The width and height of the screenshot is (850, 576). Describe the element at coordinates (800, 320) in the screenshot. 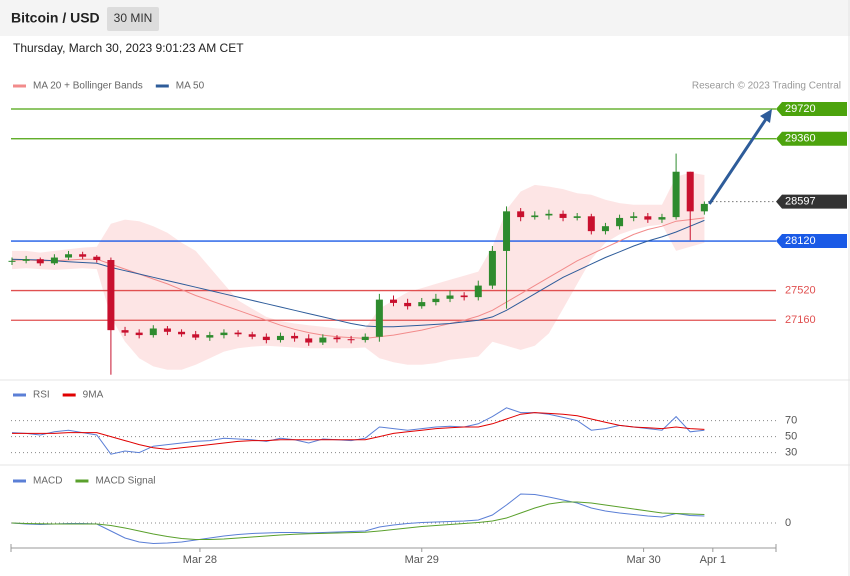

I see `level-label: 27160` at that location.